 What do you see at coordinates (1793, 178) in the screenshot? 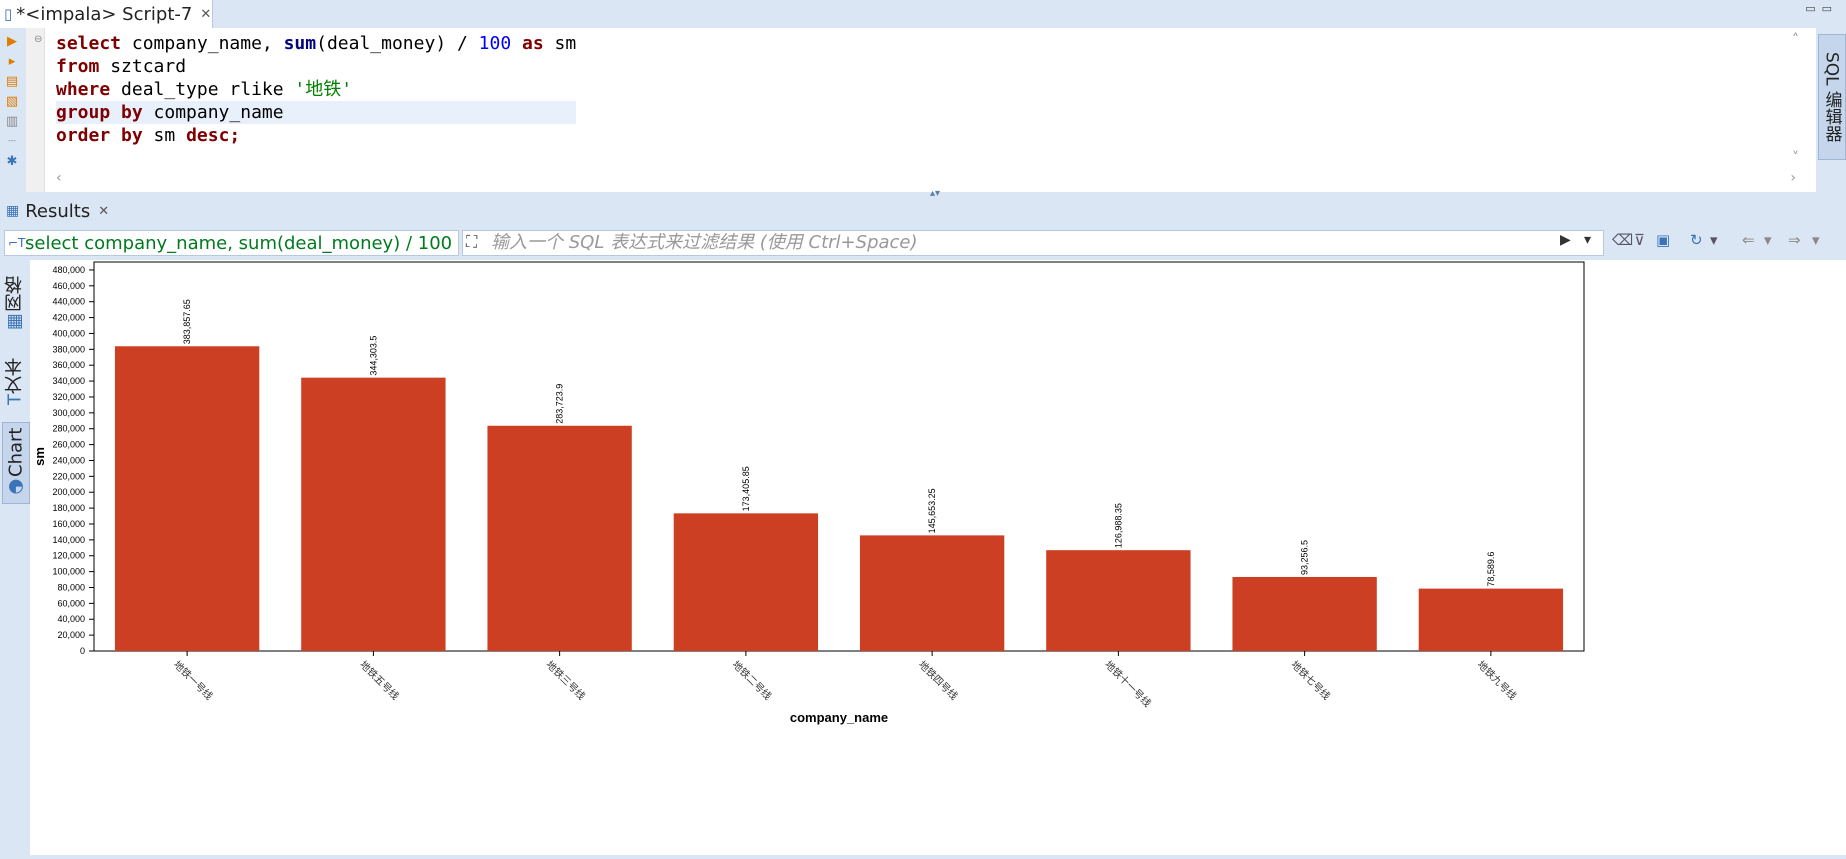
I see `scroll-right-icon: ›` at bounding box center [1793, 178].